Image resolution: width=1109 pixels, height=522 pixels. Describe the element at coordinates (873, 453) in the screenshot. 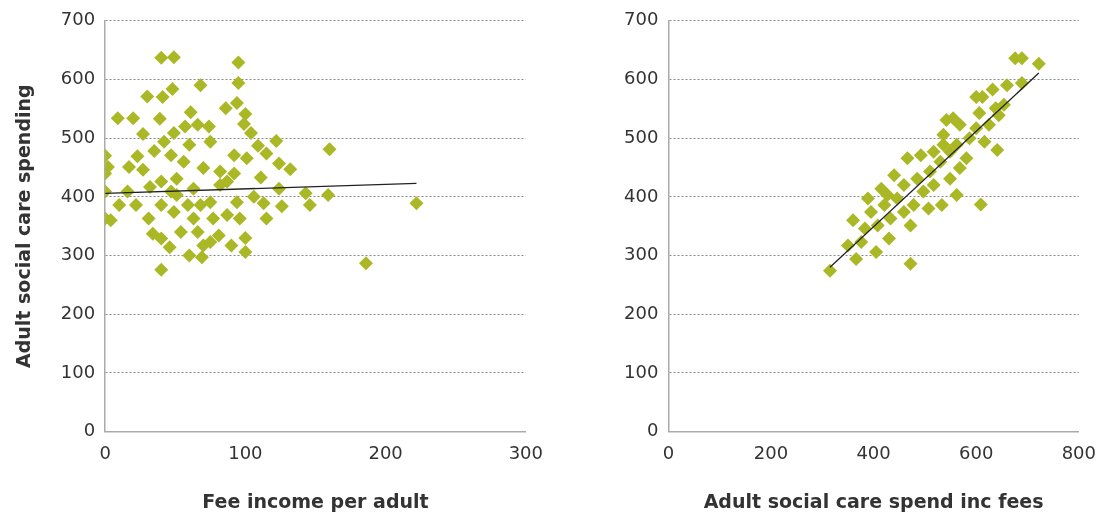

I see `x-tick-label: 400` at that location.